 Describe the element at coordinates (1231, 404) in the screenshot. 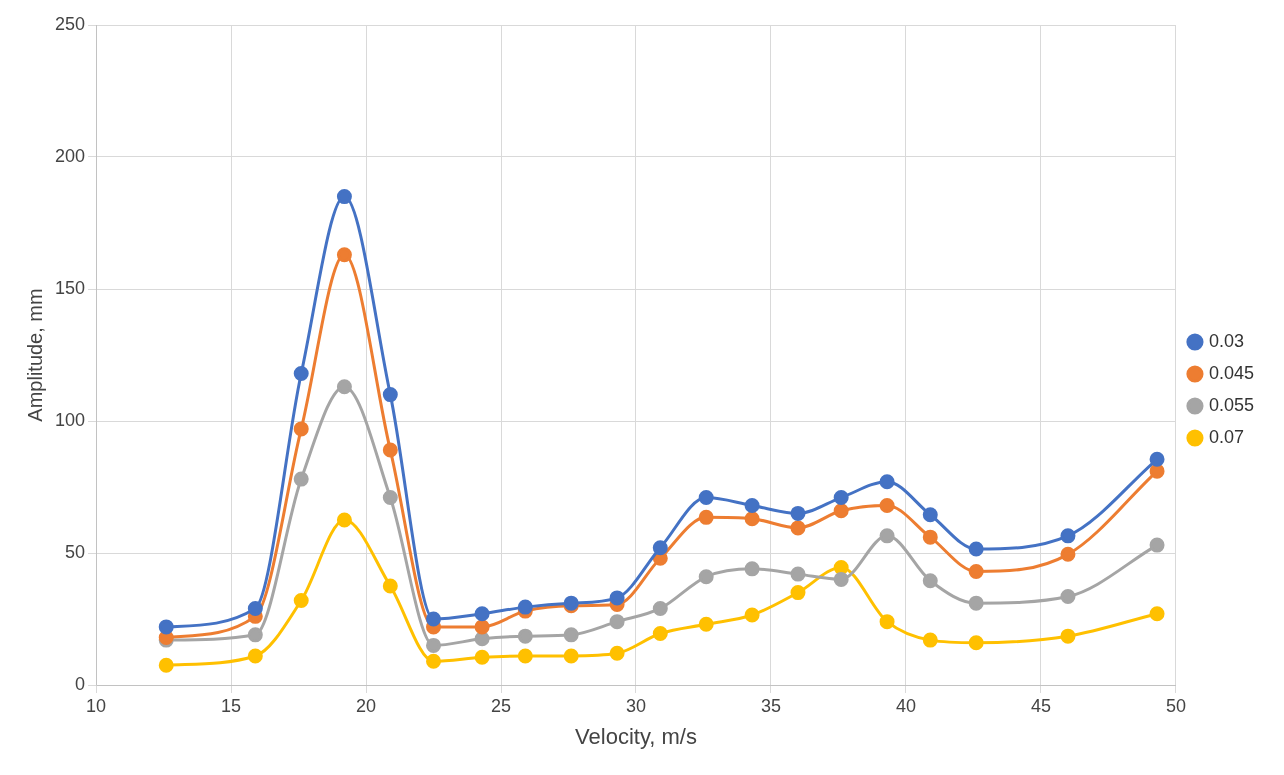

I see `legend-label: 0.055` at that location.